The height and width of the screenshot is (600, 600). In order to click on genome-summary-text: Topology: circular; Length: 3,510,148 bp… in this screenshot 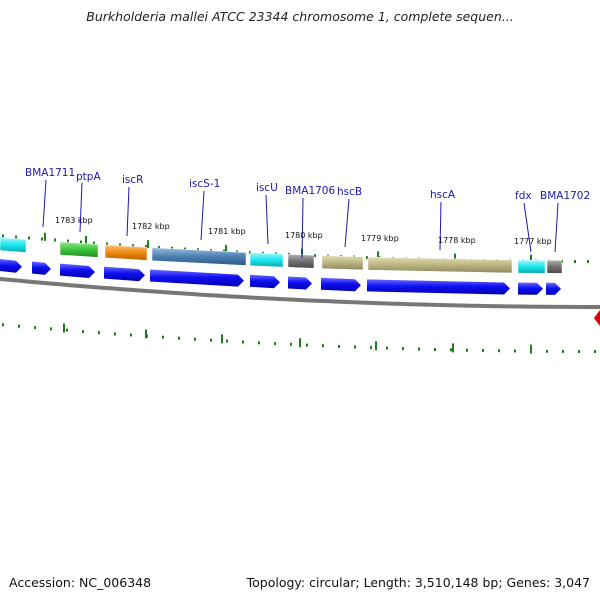, I will do `click(418, 582)`.